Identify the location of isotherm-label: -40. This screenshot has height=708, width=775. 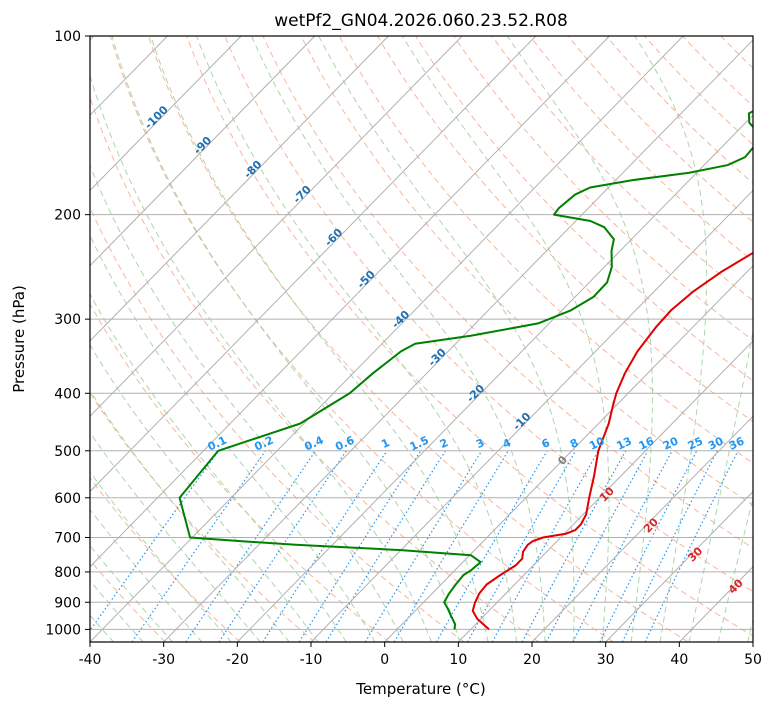
(400, 319).